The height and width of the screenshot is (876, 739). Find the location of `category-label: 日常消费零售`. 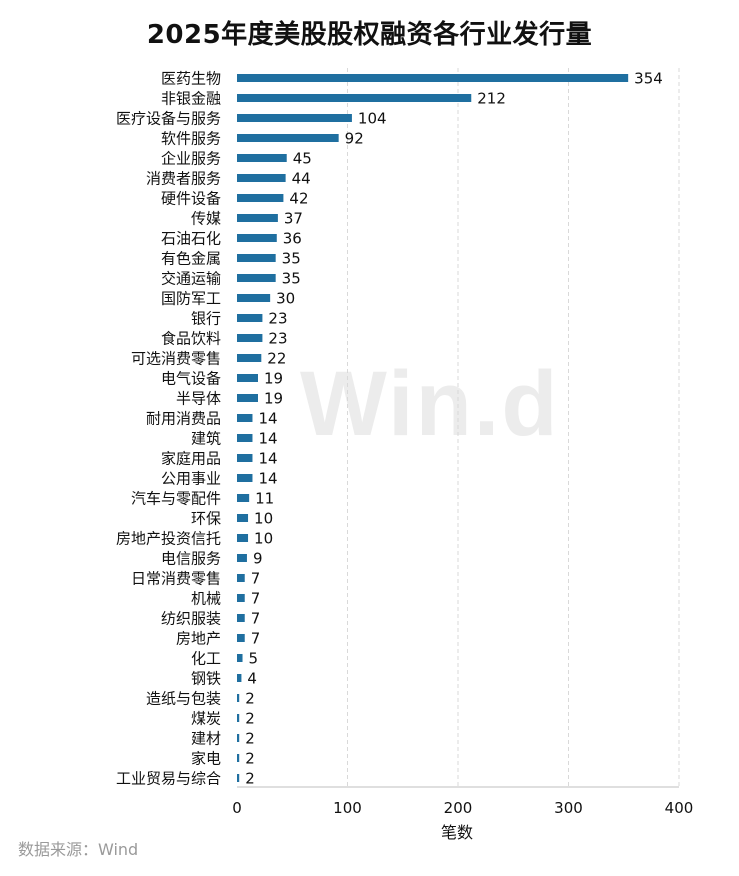

category-label: 日常消费零售 is located at coordinates (176, 579).